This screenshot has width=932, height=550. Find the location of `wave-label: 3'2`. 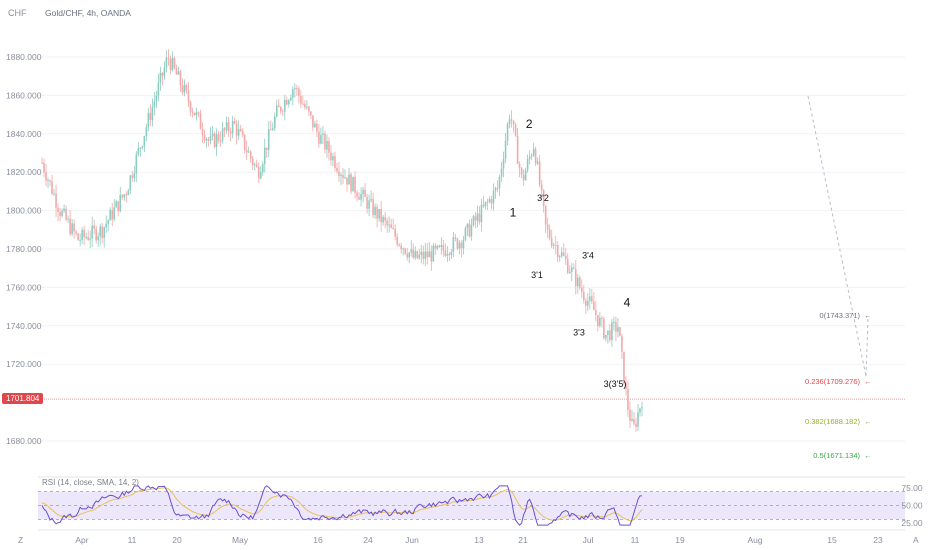

wave-label: 3'2 is located at coordinates (543, 198).